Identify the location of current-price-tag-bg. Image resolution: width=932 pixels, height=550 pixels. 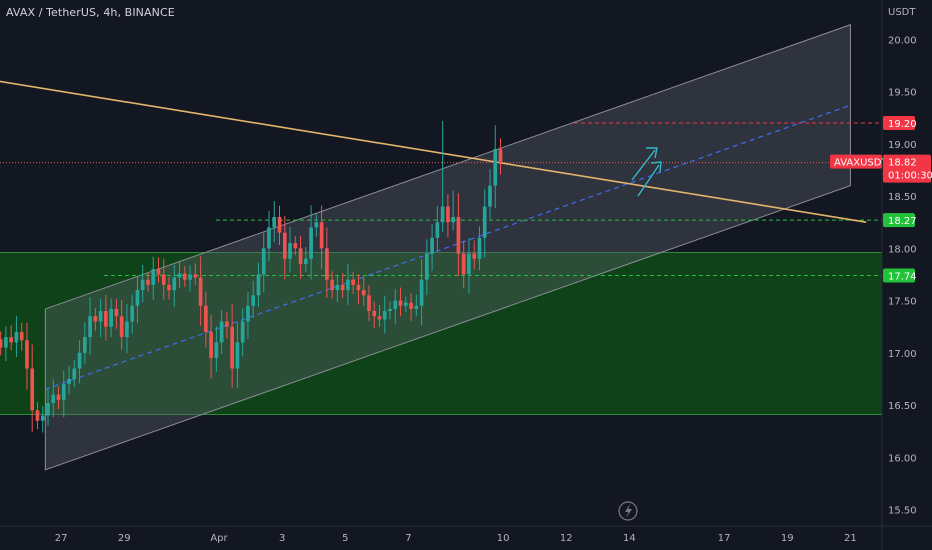
(907, 168).